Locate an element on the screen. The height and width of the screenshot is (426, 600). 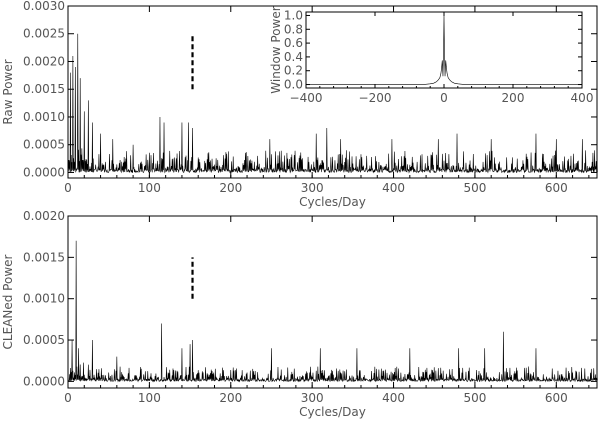
raw-y-axis-title: Raw Power is located at coordinates (8, 91).